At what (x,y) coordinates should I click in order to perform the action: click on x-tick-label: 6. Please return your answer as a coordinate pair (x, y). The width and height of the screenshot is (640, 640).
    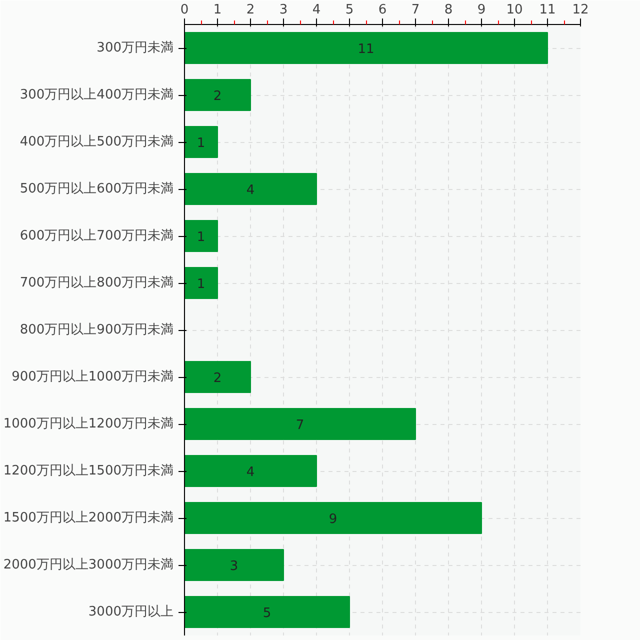
    Looking at the image, I should click on (382, 10).